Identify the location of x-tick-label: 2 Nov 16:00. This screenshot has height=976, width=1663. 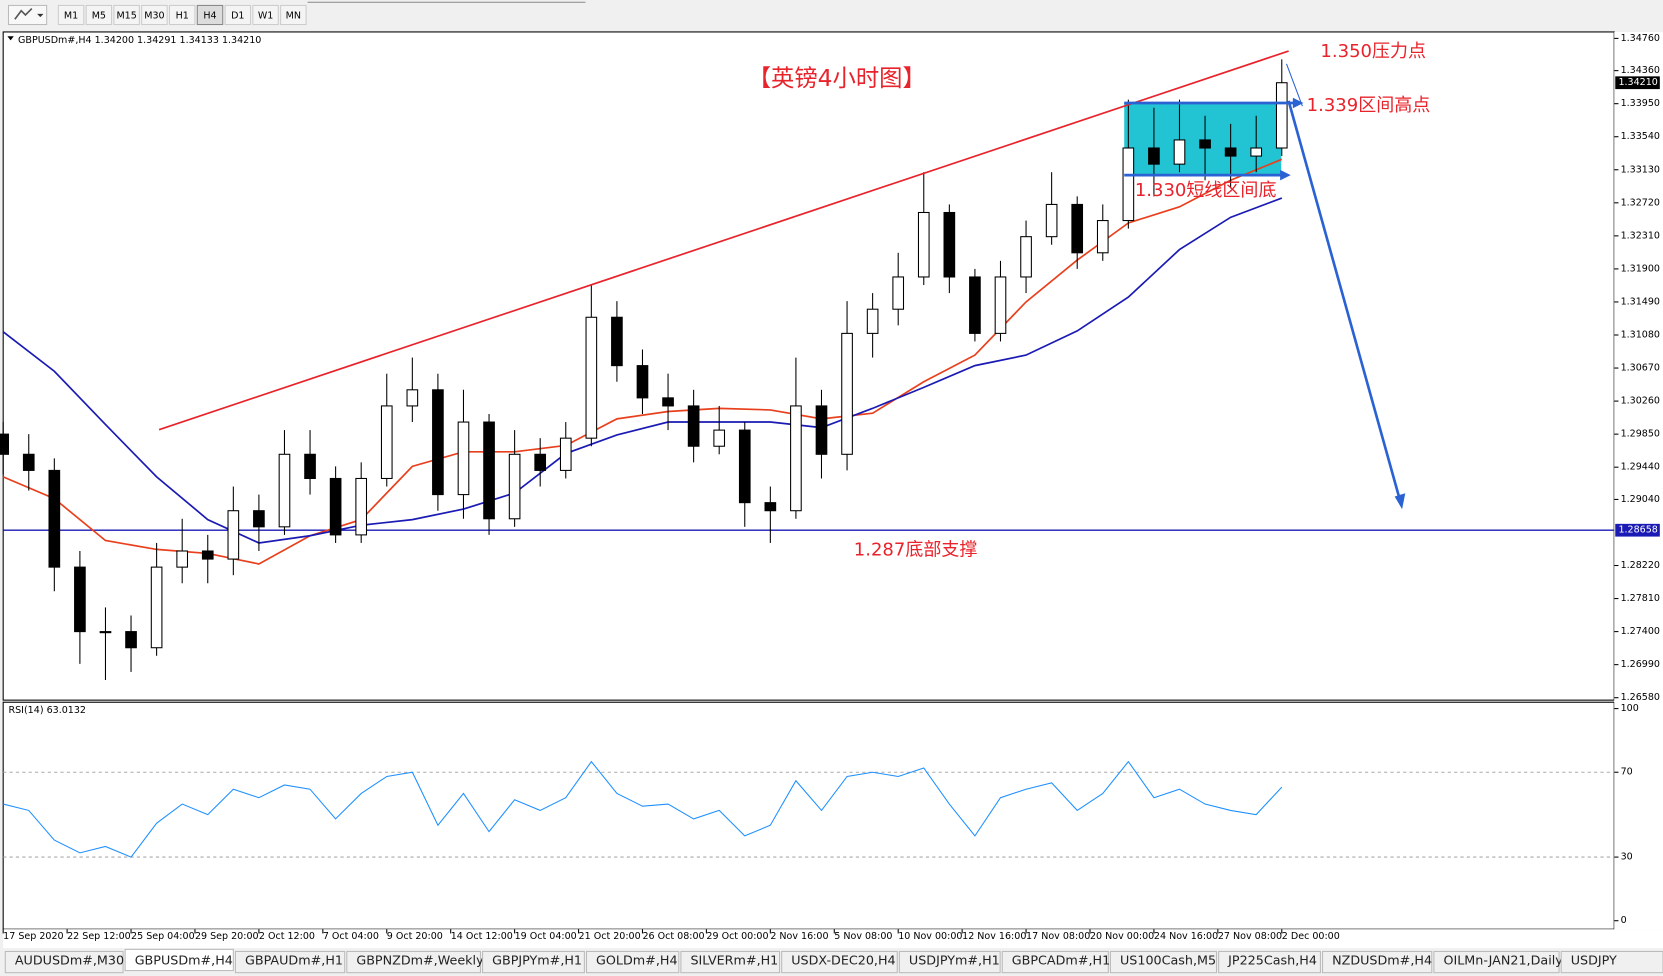
(799, 936).